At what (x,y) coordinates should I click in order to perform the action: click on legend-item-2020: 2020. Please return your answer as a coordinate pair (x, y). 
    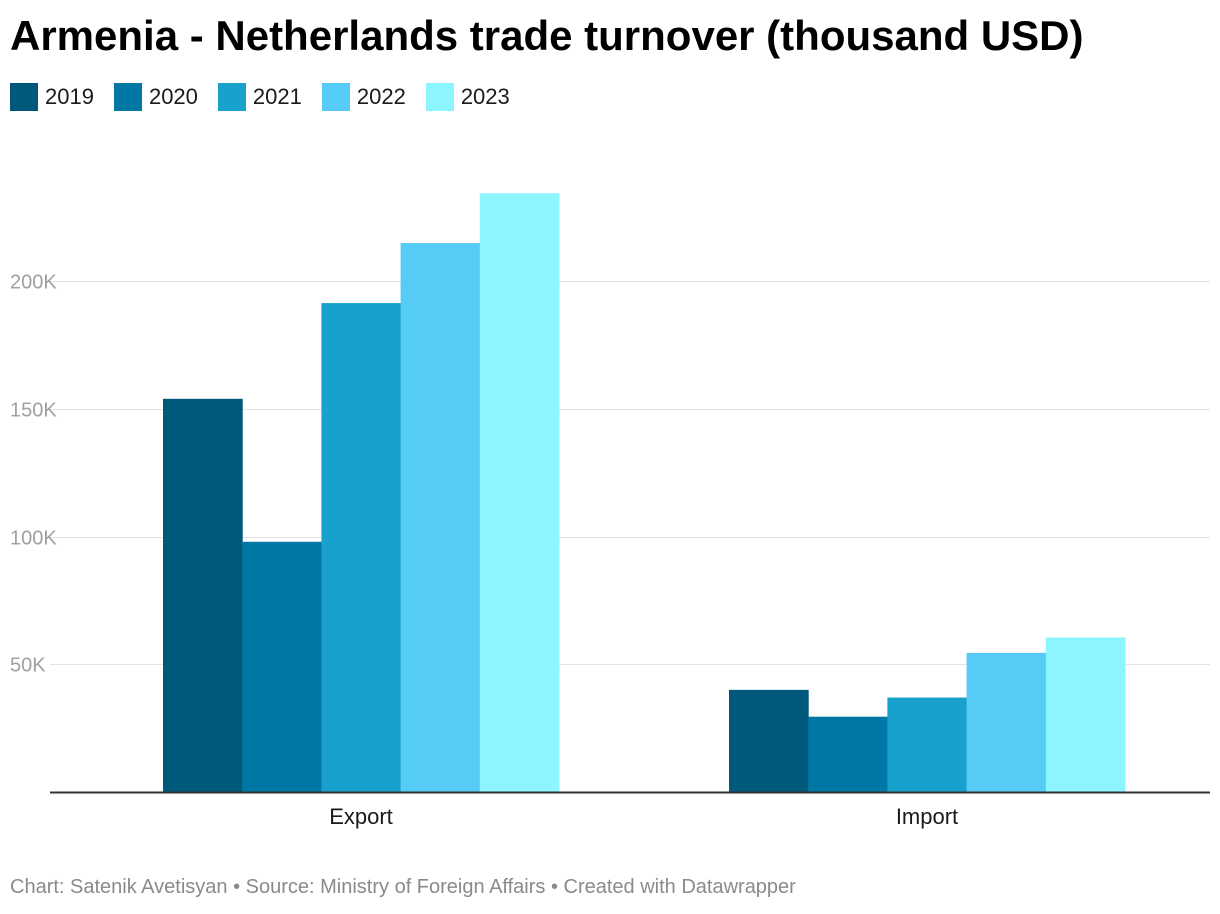
    Looking at the image, I should click on (155, 97).